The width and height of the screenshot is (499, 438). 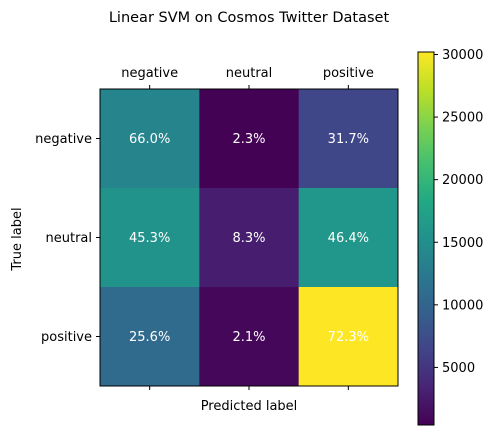 I want to click on colorbar-tick-label: 20000, so click(x=462, y=180).